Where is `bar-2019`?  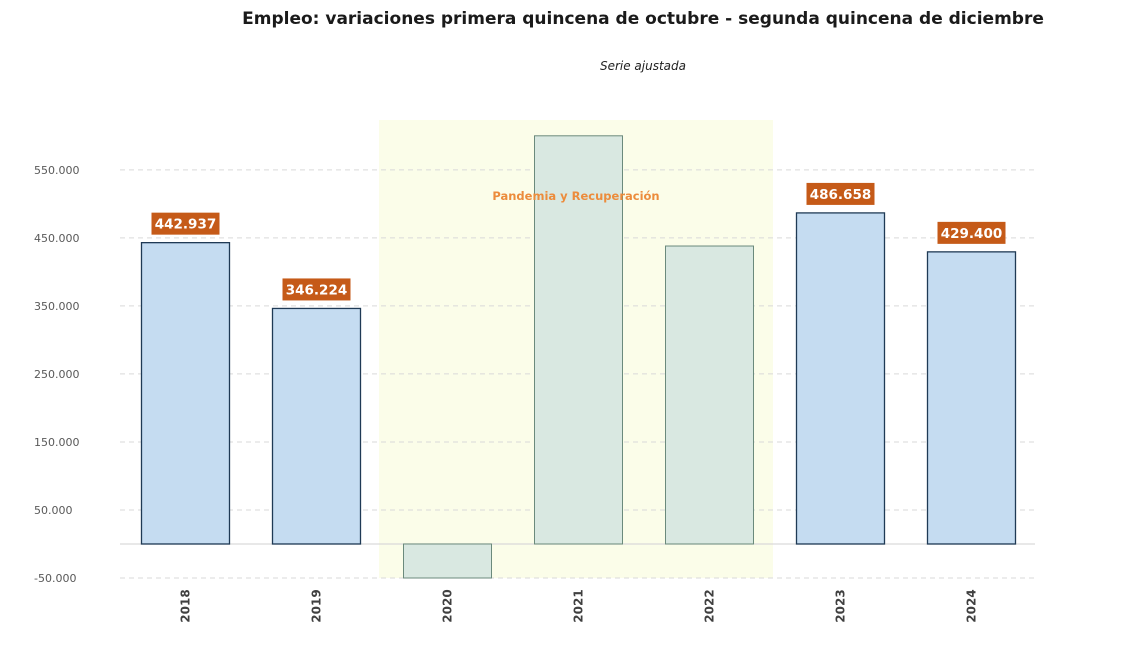 bar-2019 is located at coordinates (316, 426).